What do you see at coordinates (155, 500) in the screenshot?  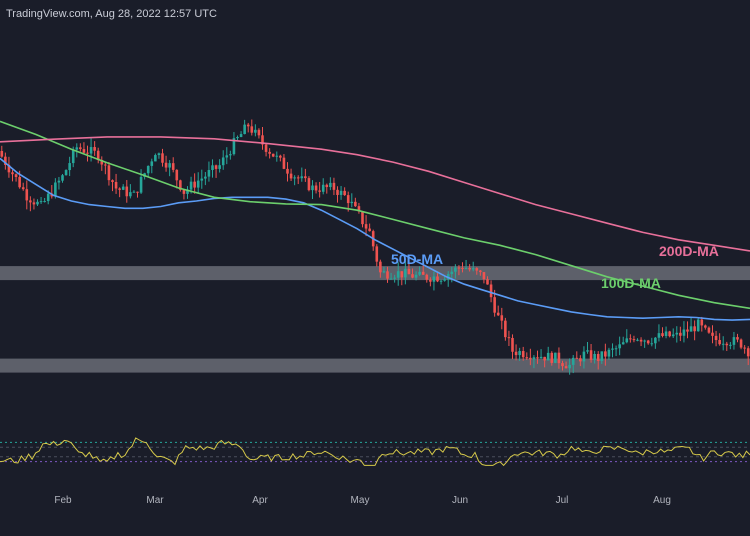 I see `time-axis-tick-label: Mar` at bounding box center [155, 500].